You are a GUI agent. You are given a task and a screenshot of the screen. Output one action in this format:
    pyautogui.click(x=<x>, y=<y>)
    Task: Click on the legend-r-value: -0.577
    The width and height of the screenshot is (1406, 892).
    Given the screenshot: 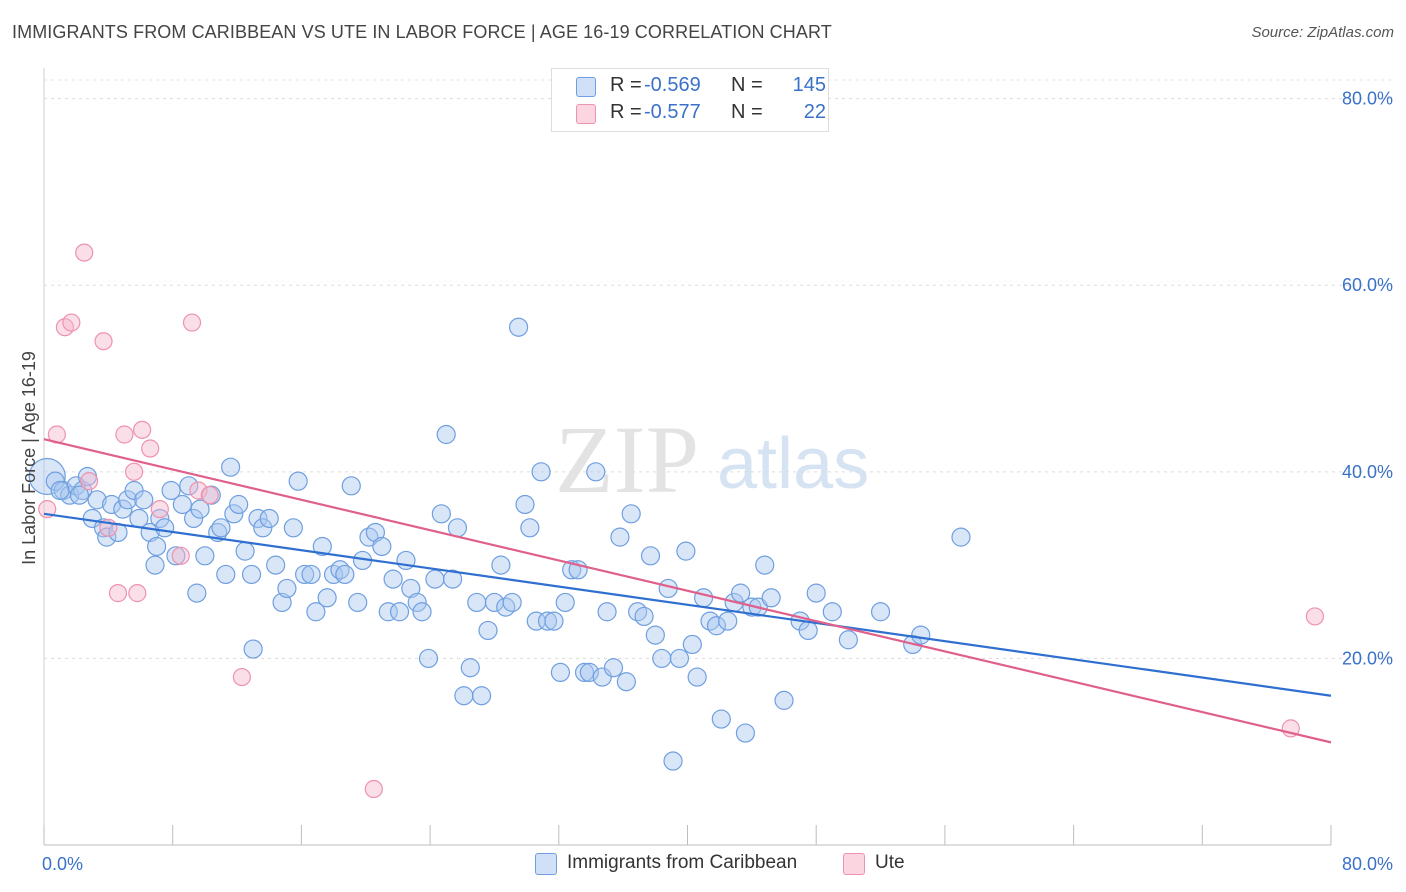 What is the action you would take?
    pyautogui.click(x=672, y=112)
    